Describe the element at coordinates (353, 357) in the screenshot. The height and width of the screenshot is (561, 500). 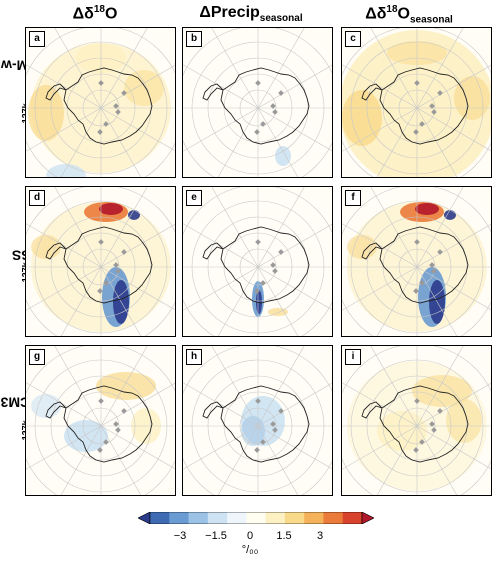
I see `panel-label: i` at that location.